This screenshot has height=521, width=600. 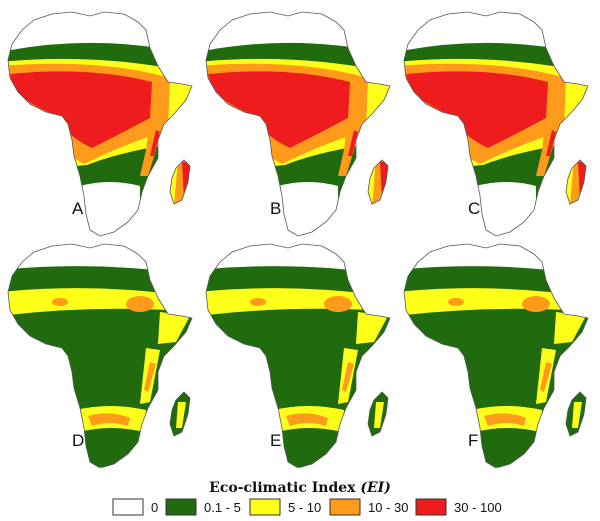 What do you see at coordinates (275, 208) in the screenshot?
I see `panel-label-b: B` at bounding box center [275, 208].